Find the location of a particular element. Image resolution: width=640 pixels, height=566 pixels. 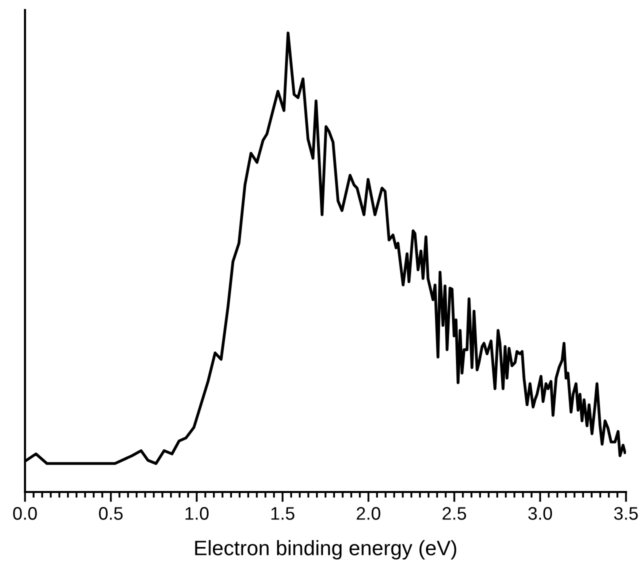

x-tick-label: 1.0 is located at coordinates (197, 513).